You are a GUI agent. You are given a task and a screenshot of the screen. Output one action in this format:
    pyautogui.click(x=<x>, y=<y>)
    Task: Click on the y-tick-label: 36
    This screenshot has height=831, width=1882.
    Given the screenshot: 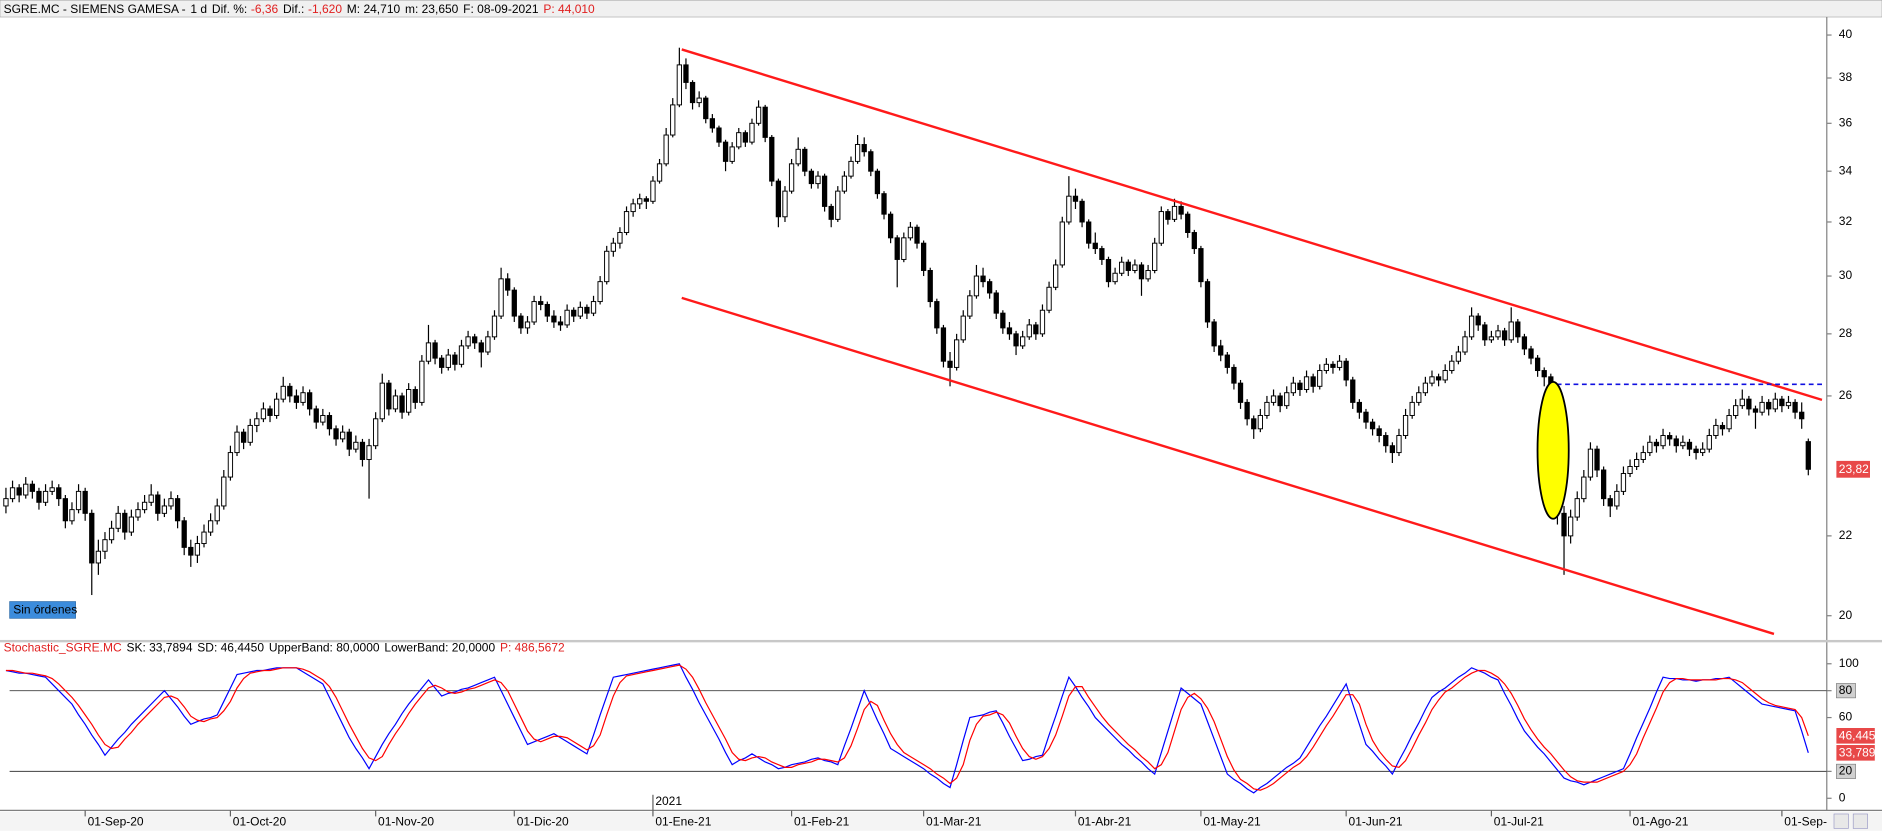 What is the action you would take?
    pyautogui.click(x=1846, y=122)
    